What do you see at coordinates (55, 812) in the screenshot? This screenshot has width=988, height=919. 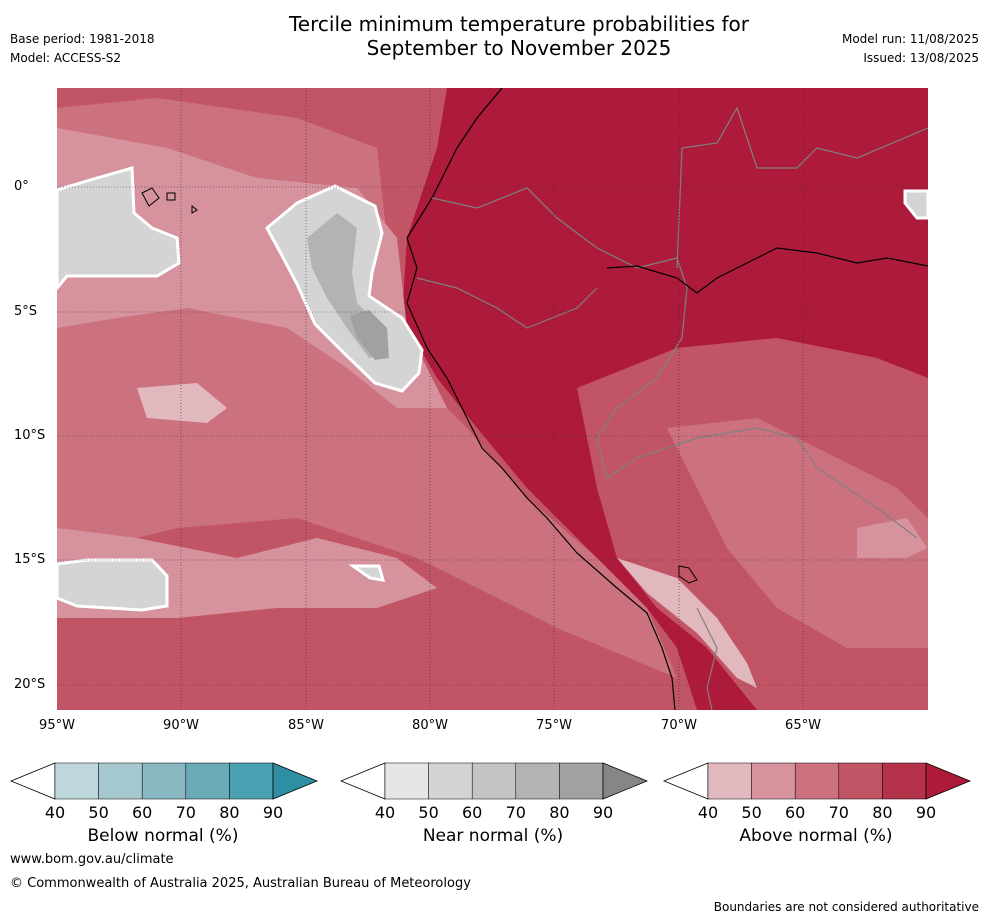 I see `colorbar-0-tick-40: 40` at bounding box center [55, 812].